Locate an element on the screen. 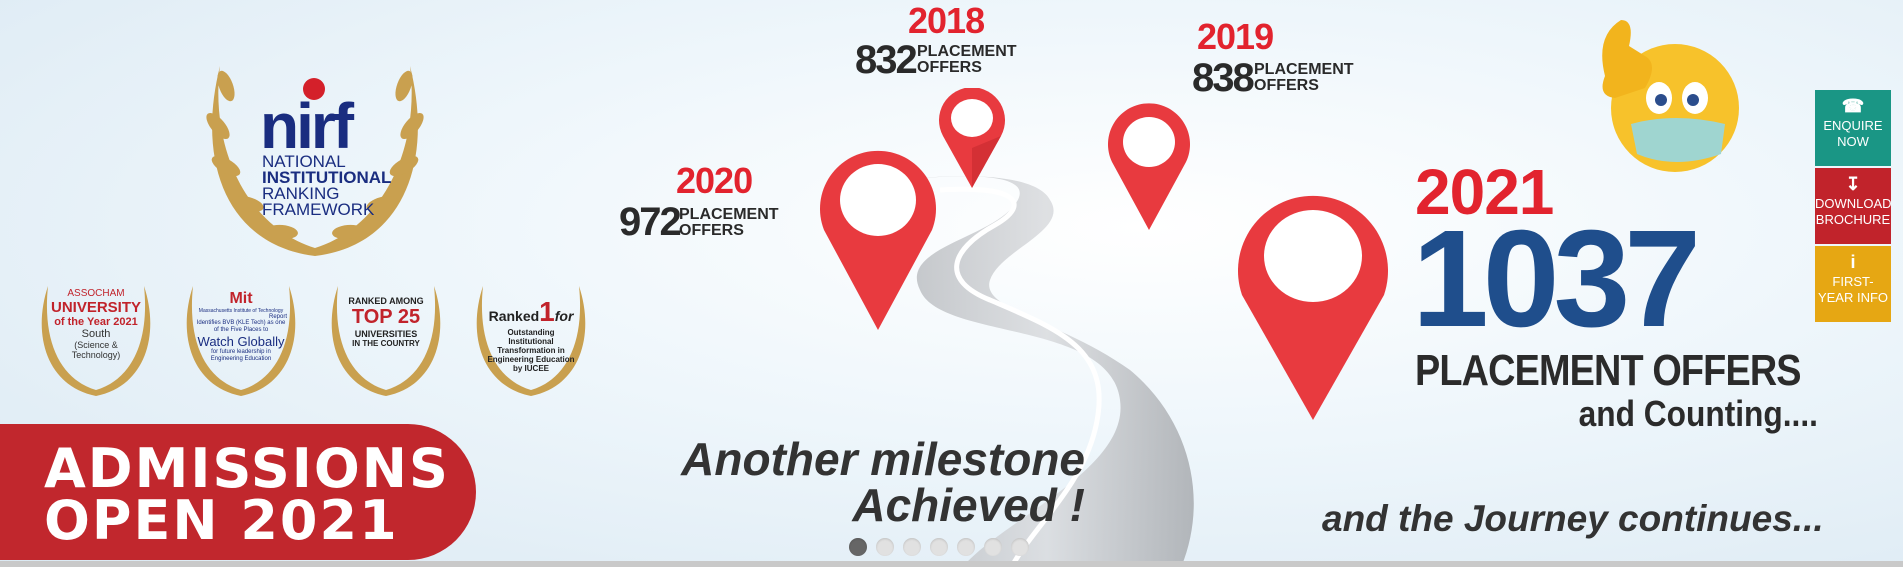 Image resolution: width=1903 pixels, height=567 pixels. placement-year: 2019 is located at coordinates (1235, 36).